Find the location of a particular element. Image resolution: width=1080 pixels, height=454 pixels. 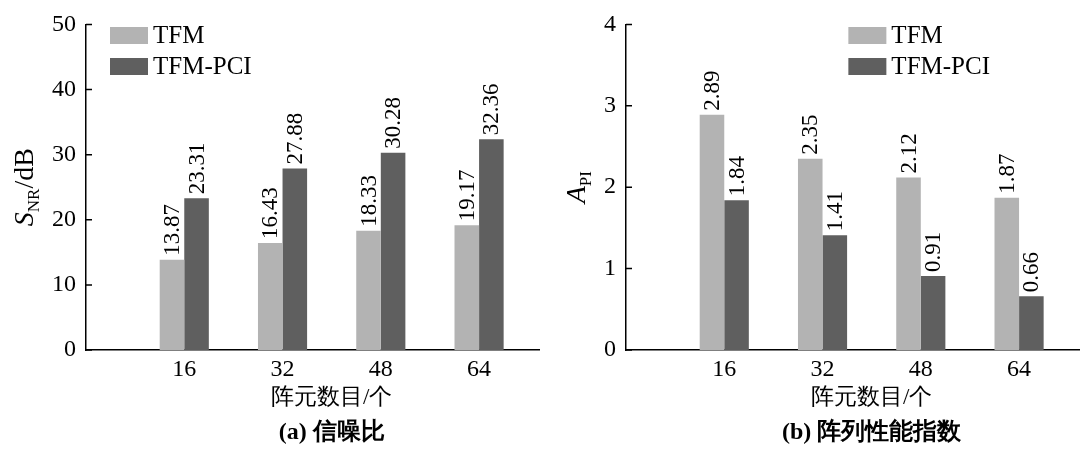

data-label: 2.89 is located at coordinates (712, 90).